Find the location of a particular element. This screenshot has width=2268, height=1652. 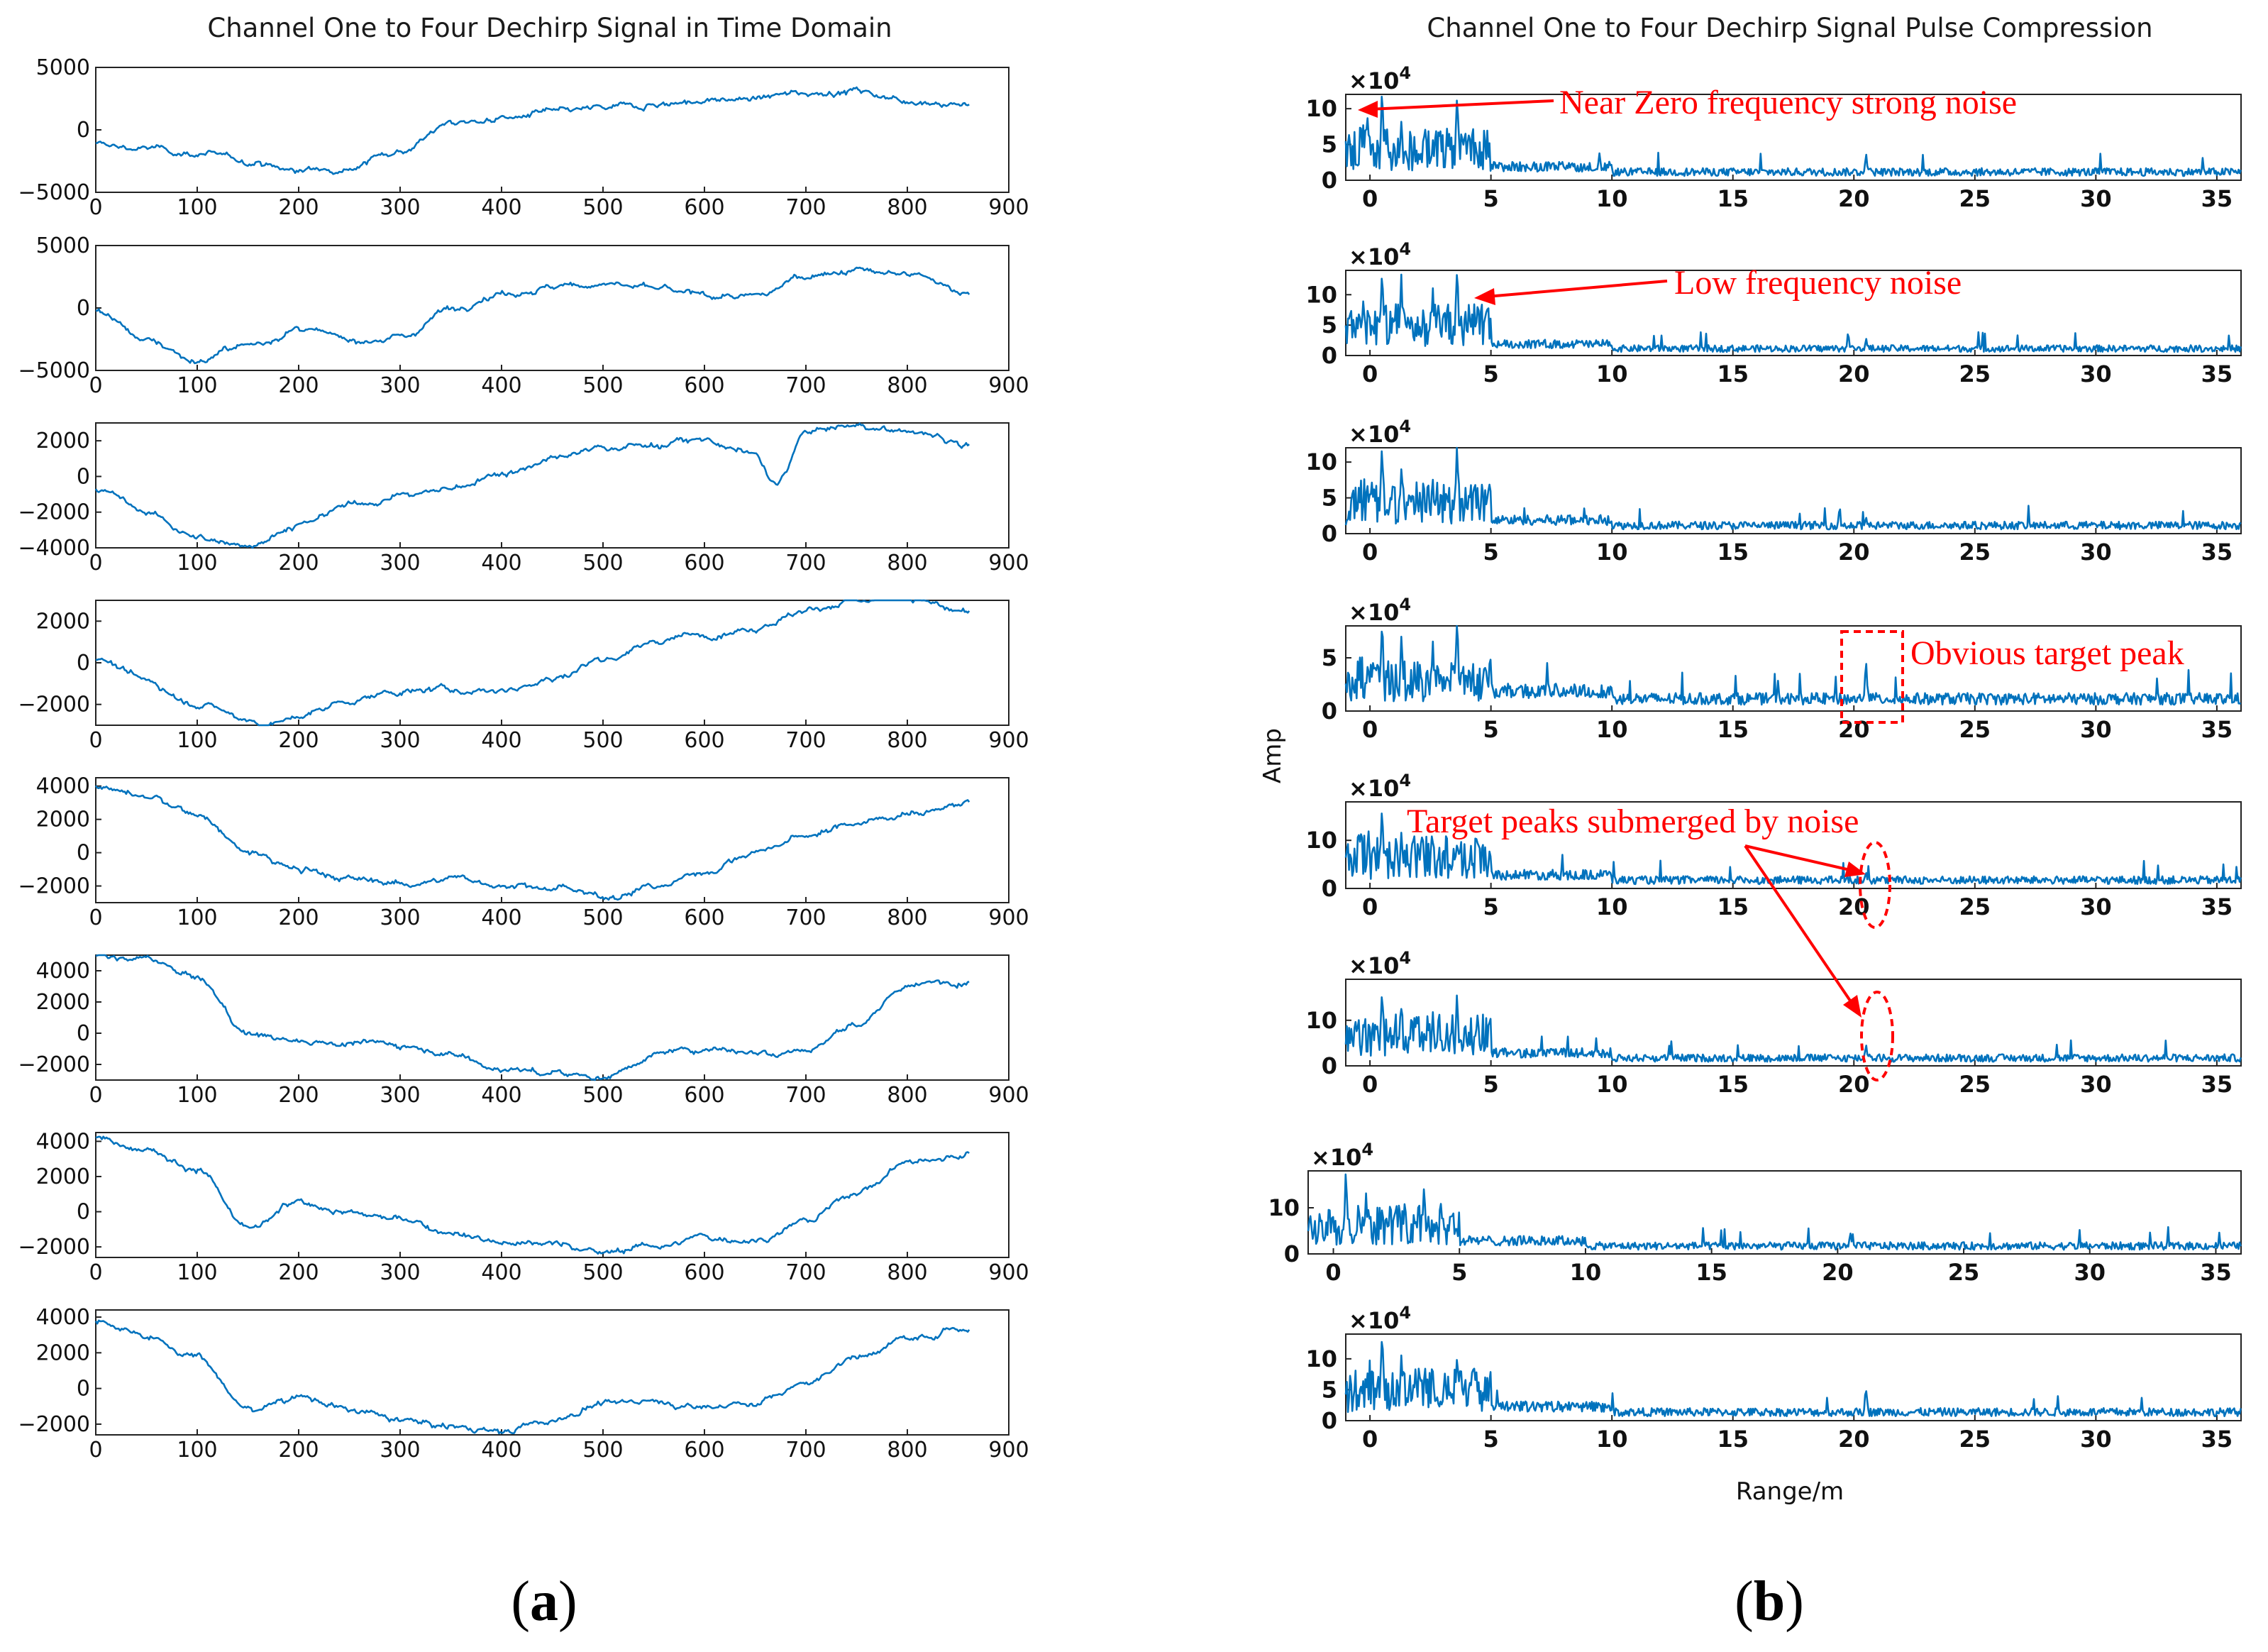

svg-text: (b) is located at coordinates (1769, 1602).